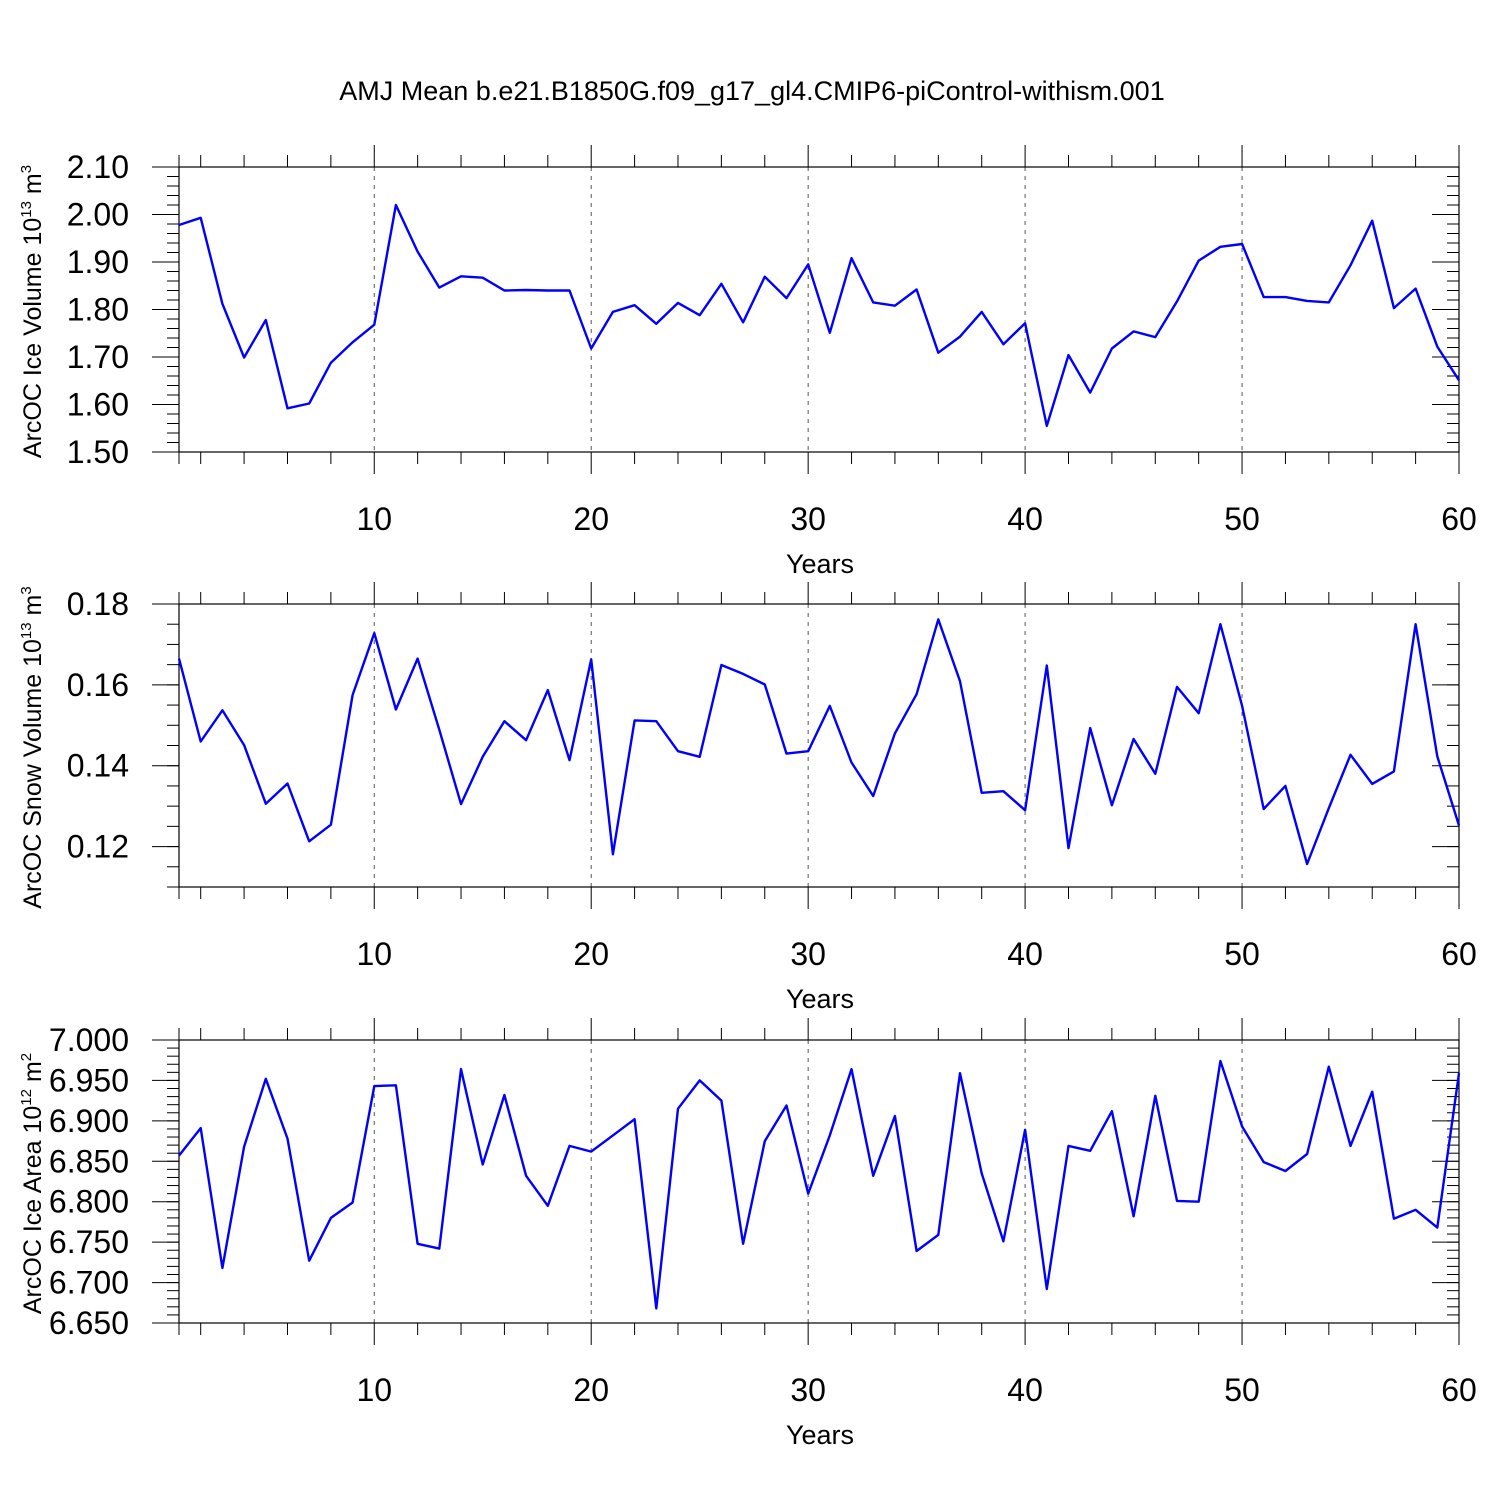 Image resolution: width=1500 pixels, height=1500 pixels. Describe the element at coordinates (32, 747) in the screenshot. I see `y-axis-label: ArcOC Snow Volume 1013 m3` at that location.